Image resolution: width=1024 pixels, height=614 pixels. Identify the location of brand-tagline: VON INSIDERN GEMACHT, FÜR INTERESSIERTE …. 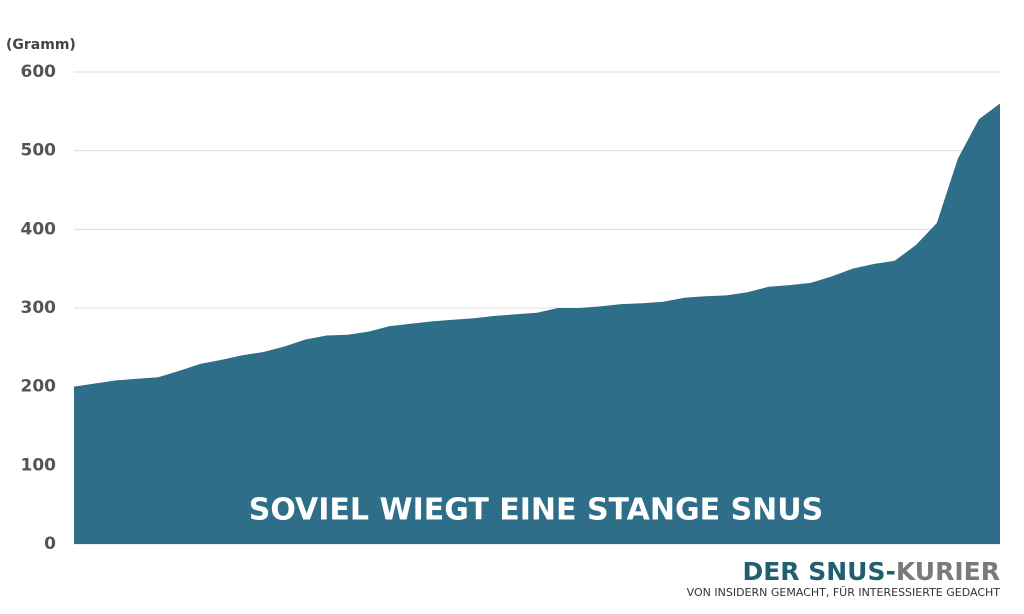
(844, 592).